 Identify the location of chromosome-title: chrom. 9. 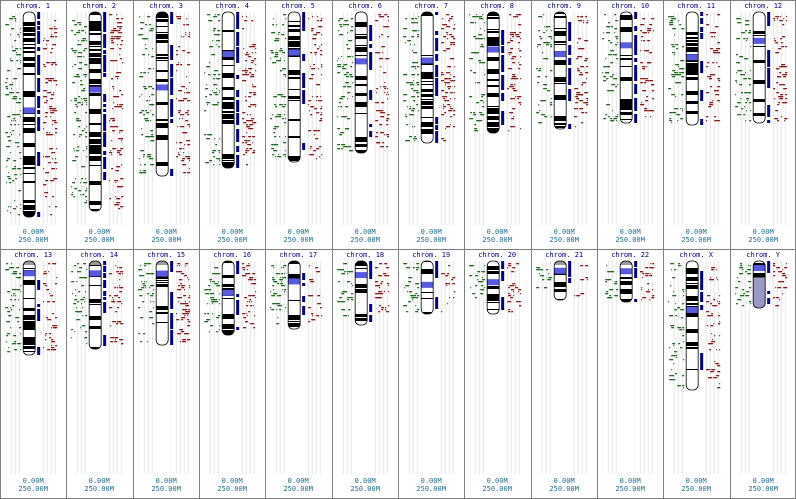
(564, 6).